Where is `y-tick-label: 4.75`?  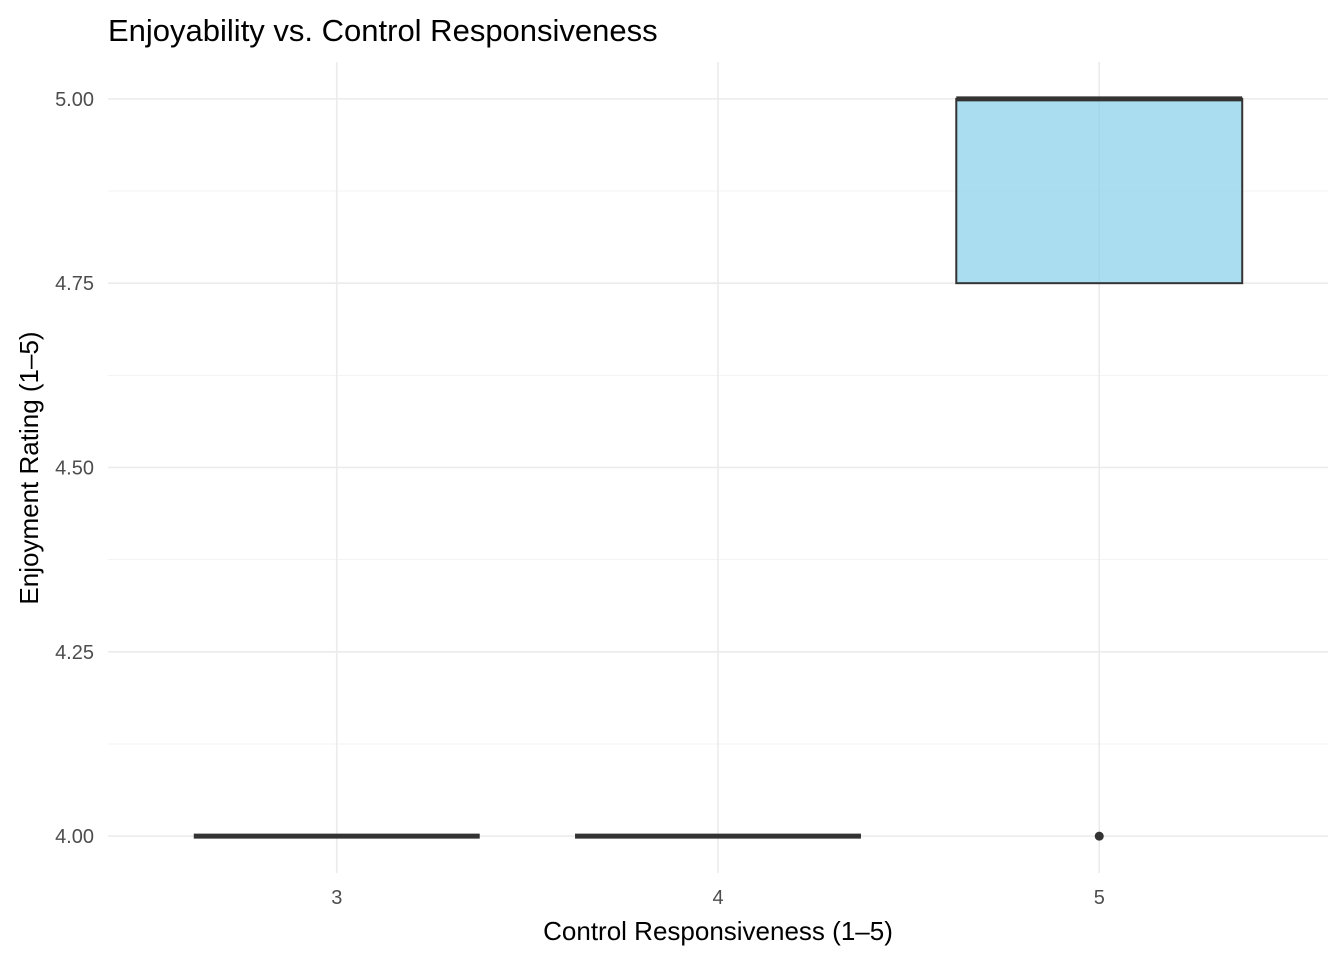
y-tick-label: 4.75 is located at coordinates (74, 284).